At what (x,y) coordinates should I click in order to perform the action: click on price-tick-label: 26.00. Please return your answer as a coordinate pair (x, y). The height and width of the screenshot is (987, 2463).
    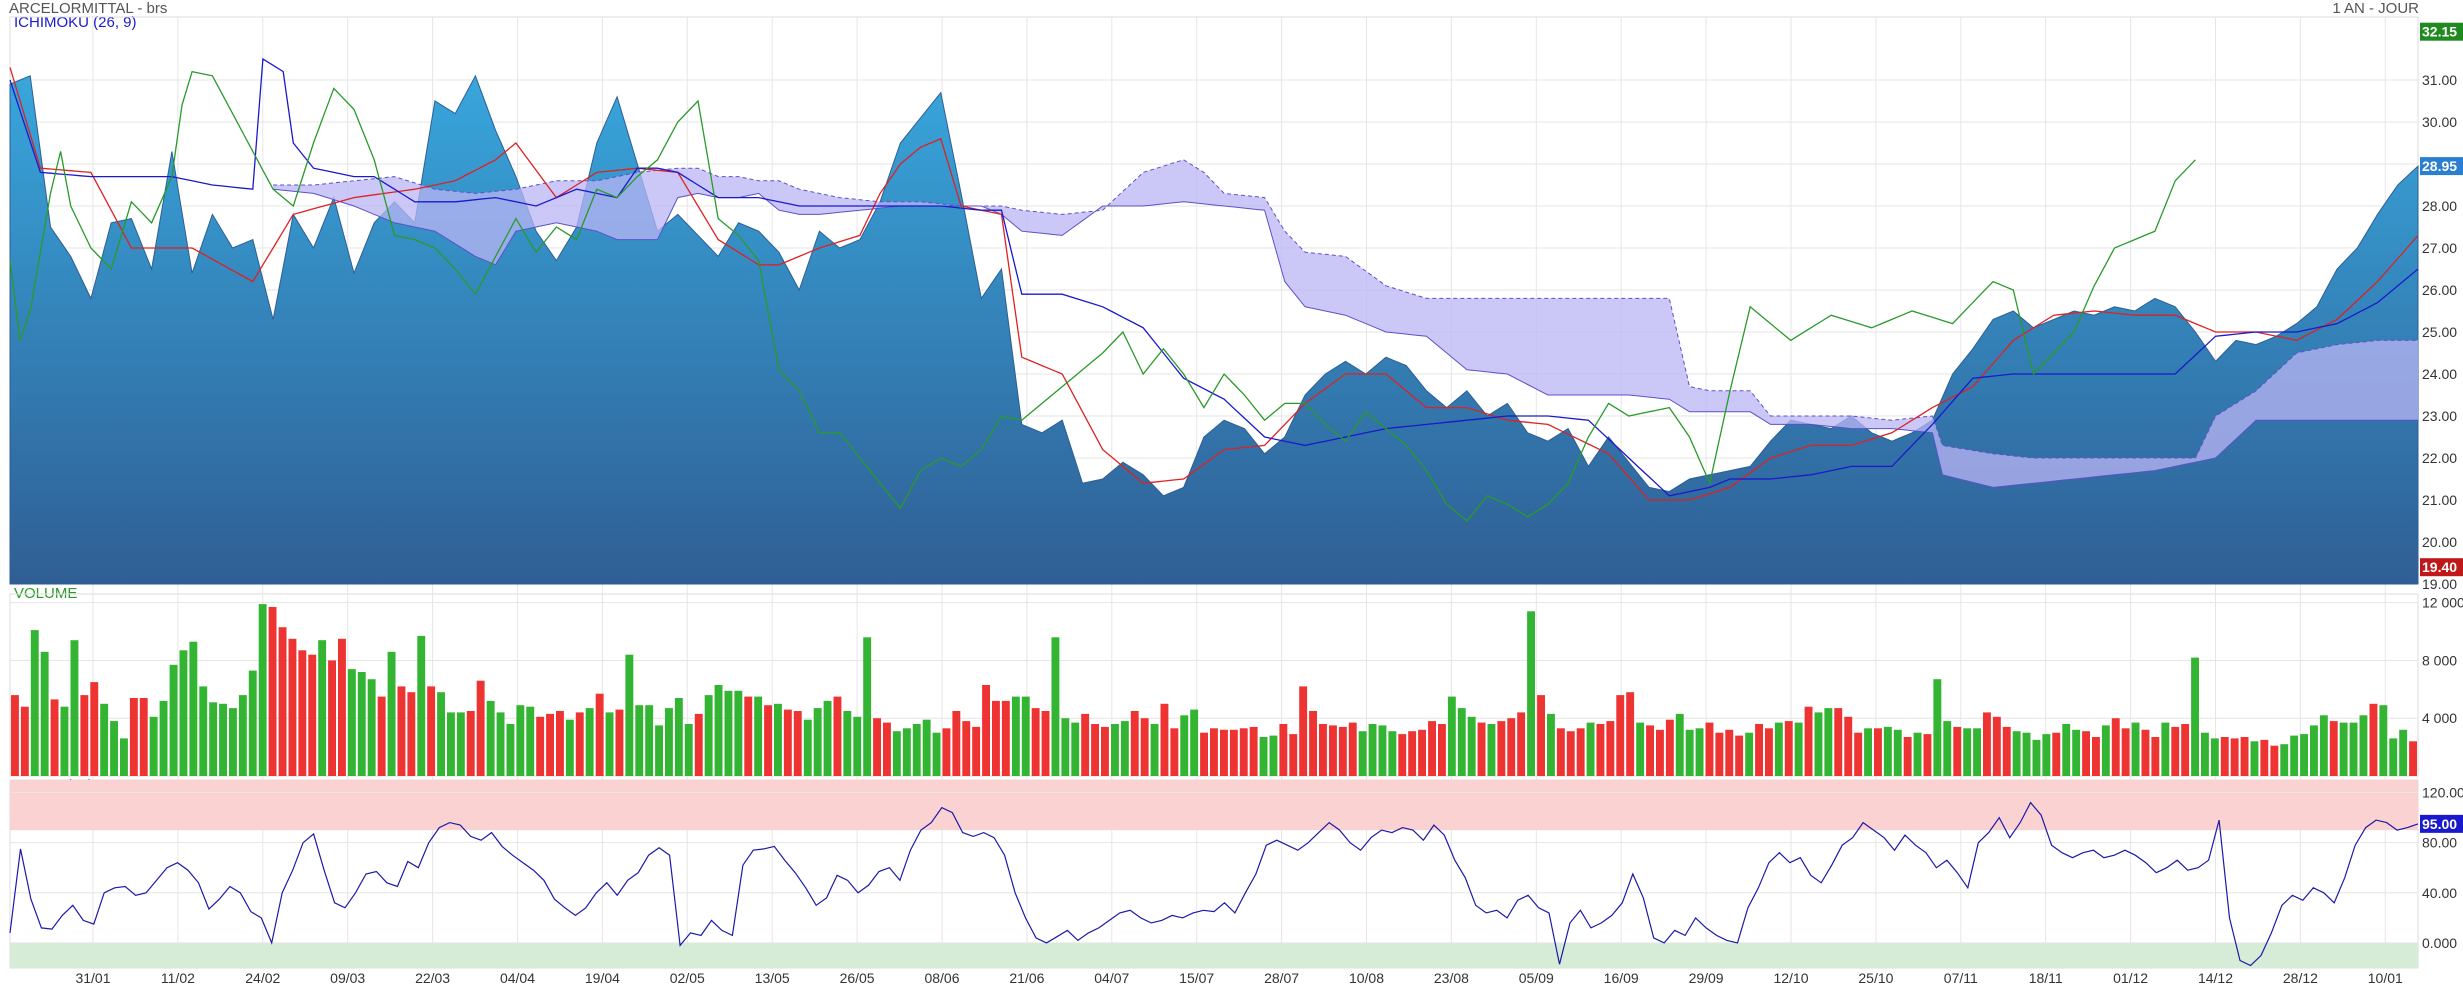
    Looking at the image, I should click on (2439, 290).